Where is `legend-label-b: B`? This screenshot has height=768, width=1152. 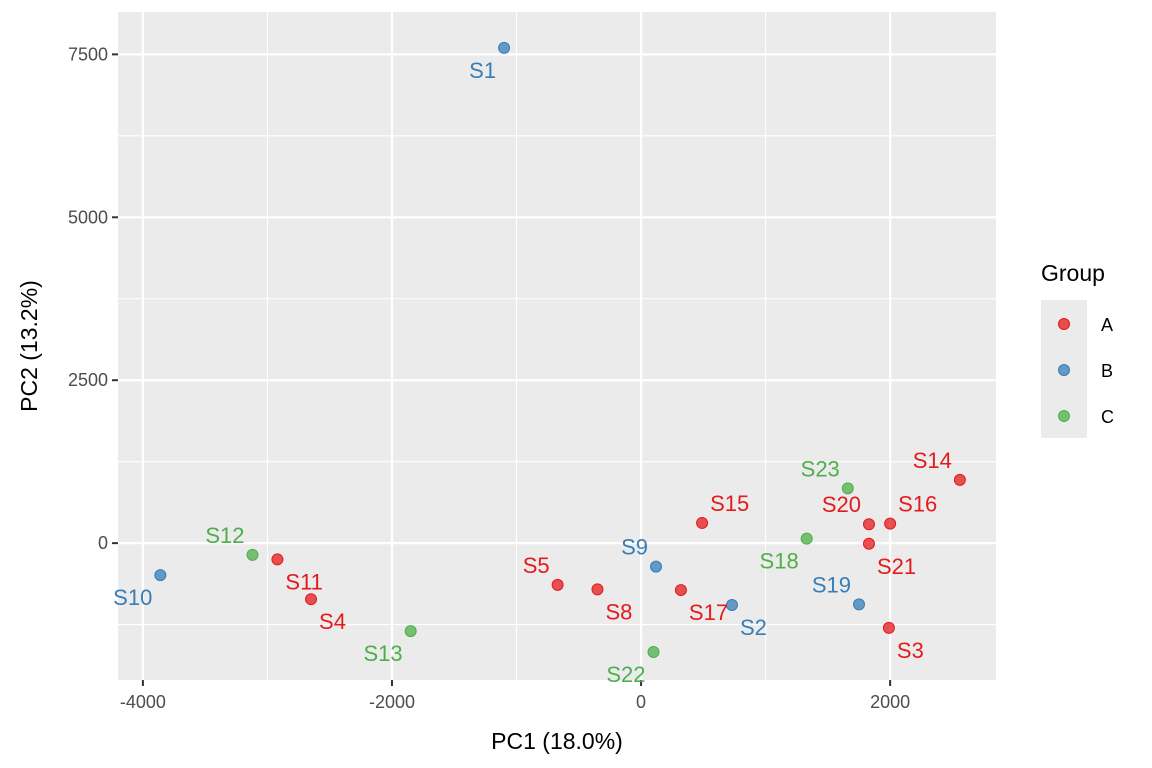
legend-label-b: B is located at coordinates (1107, 371).